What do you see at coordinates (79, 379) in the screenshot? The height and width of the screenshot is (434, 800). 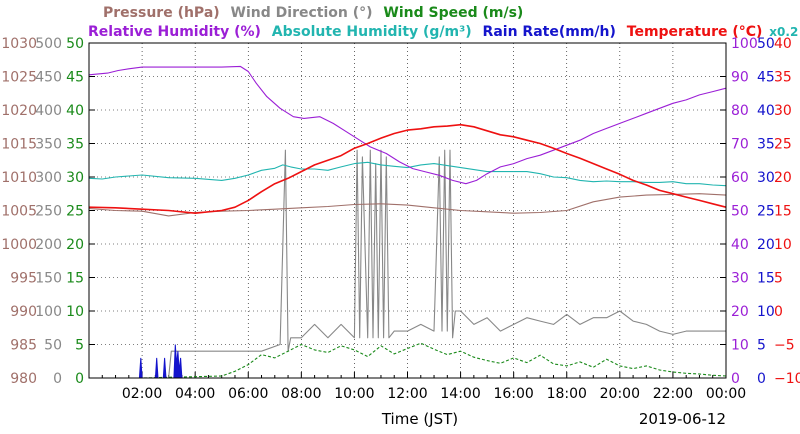 I see `y-tick-label-wind-speed: 0` at bounding box center [79, 379].